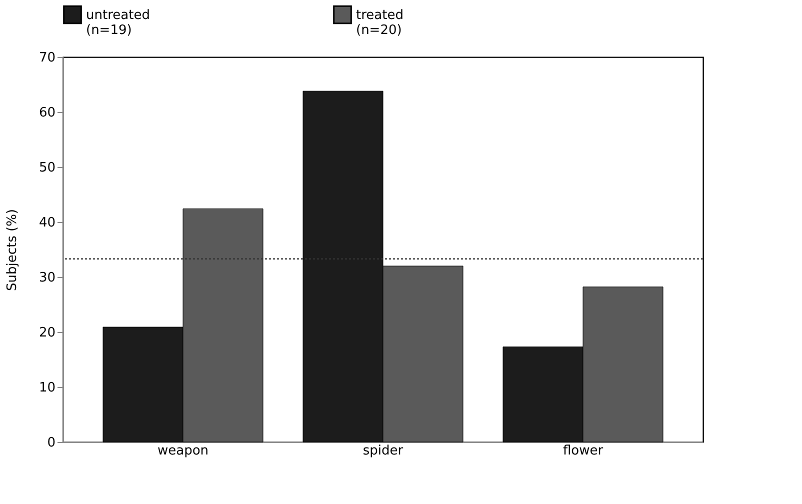 Image resolution: width=802 pixels, height=504 pixels. Describe the element at coordinates (183, 451) in the screenshot. I see `x-tick-label: weapon` at that location.